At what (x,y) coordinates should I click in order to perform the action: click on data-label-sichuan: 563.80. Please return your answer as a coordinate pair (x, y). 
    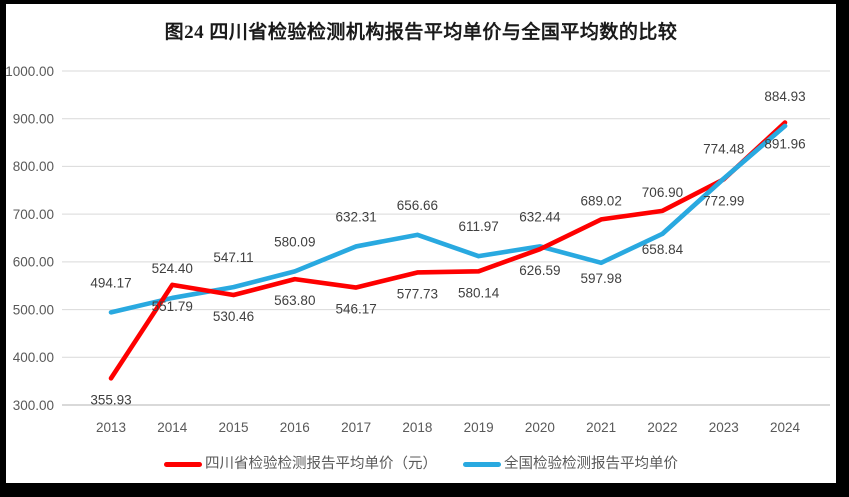
    Looking at the image, I should click on (294, 300).